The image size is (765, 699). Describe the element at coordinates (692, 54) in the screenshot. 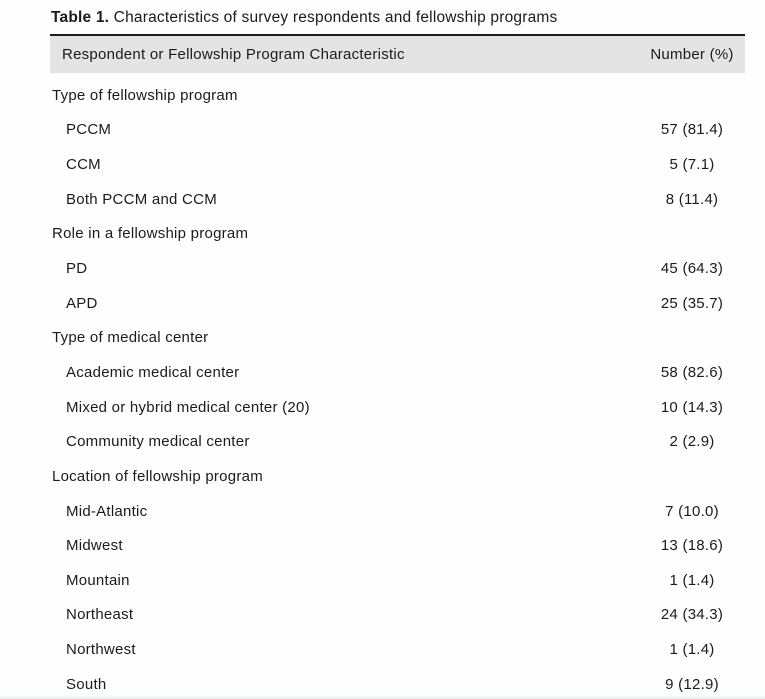

I see `column-header-number: Number (%)` at that location.